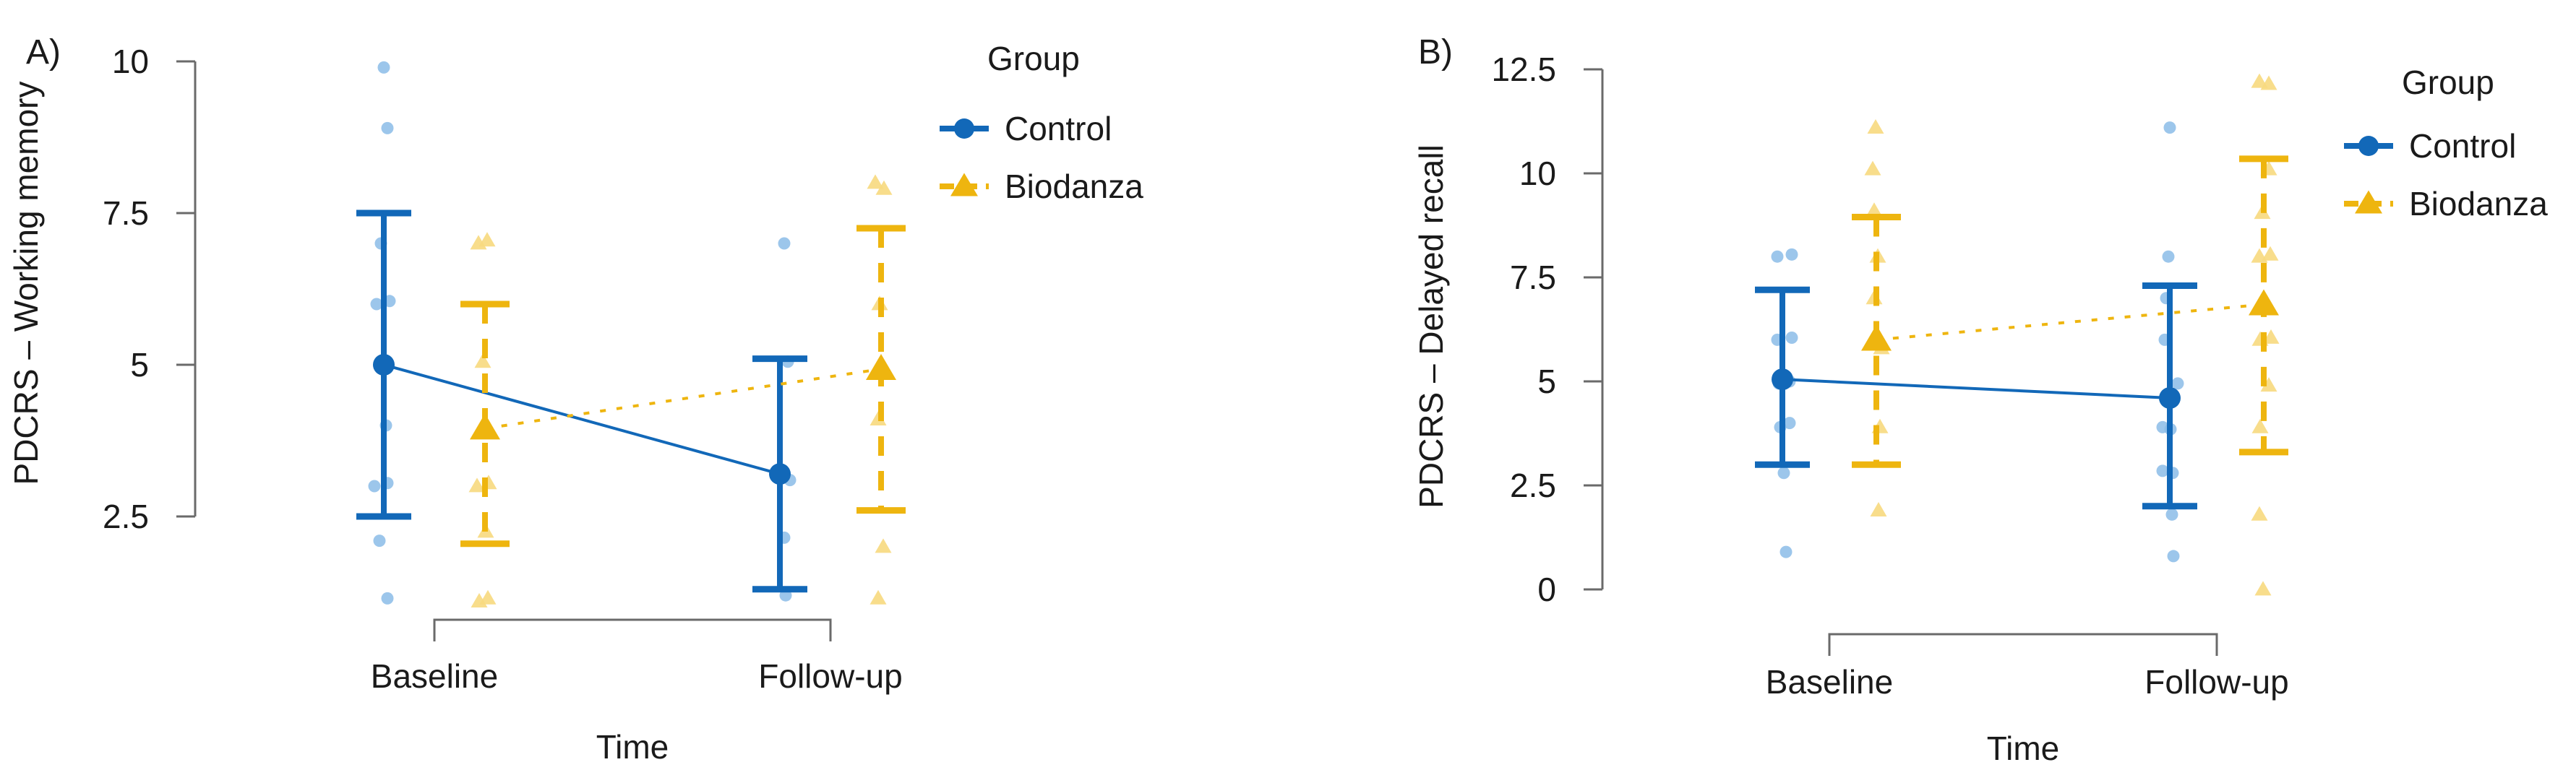 The width and height of the screenshot is (2576, 783). What do you see at coordinates (1546, 590) in the screenshot?
I see `y-tick-label: 0` at bounding box center [1546, 590].